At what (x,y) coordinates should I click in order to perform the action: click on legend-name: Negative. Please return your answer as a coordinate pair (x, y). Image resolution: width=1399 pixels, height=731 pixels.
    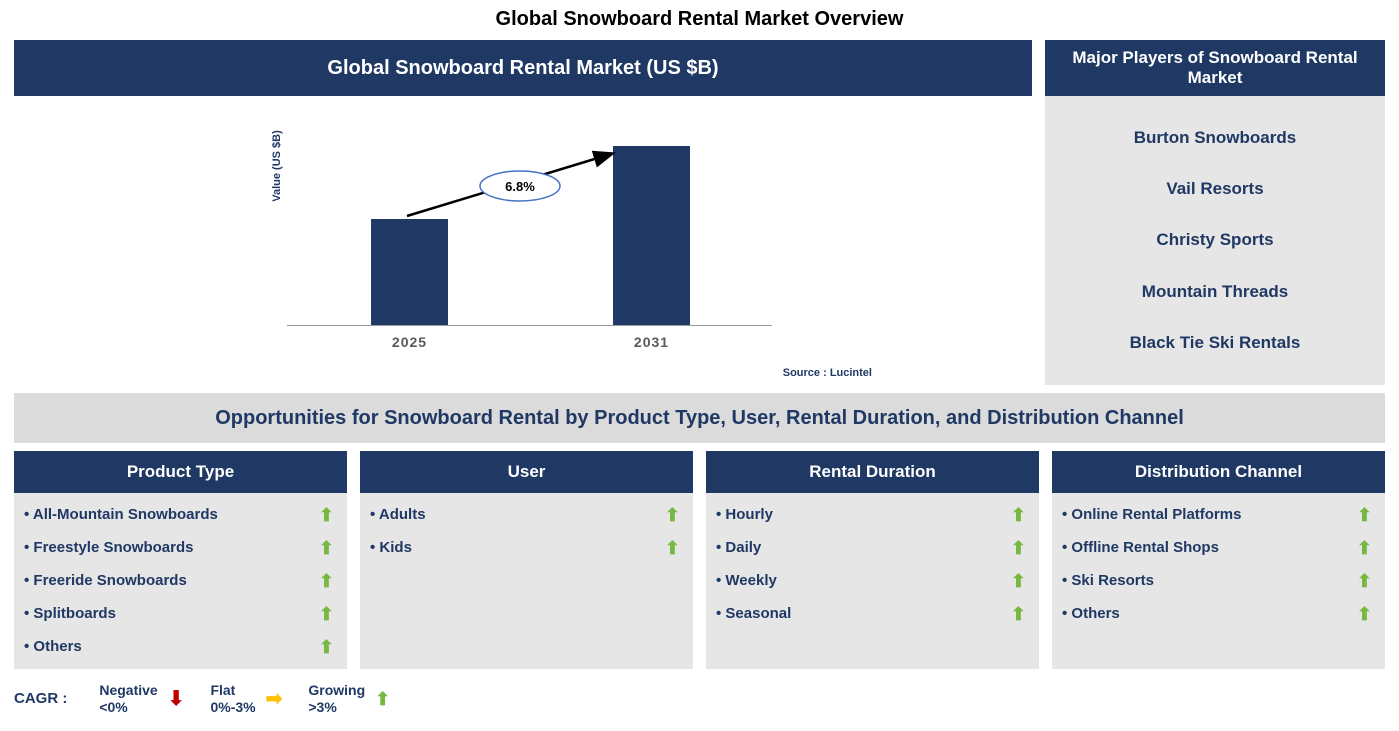
    Looking at the image, I should click on (128, 690).